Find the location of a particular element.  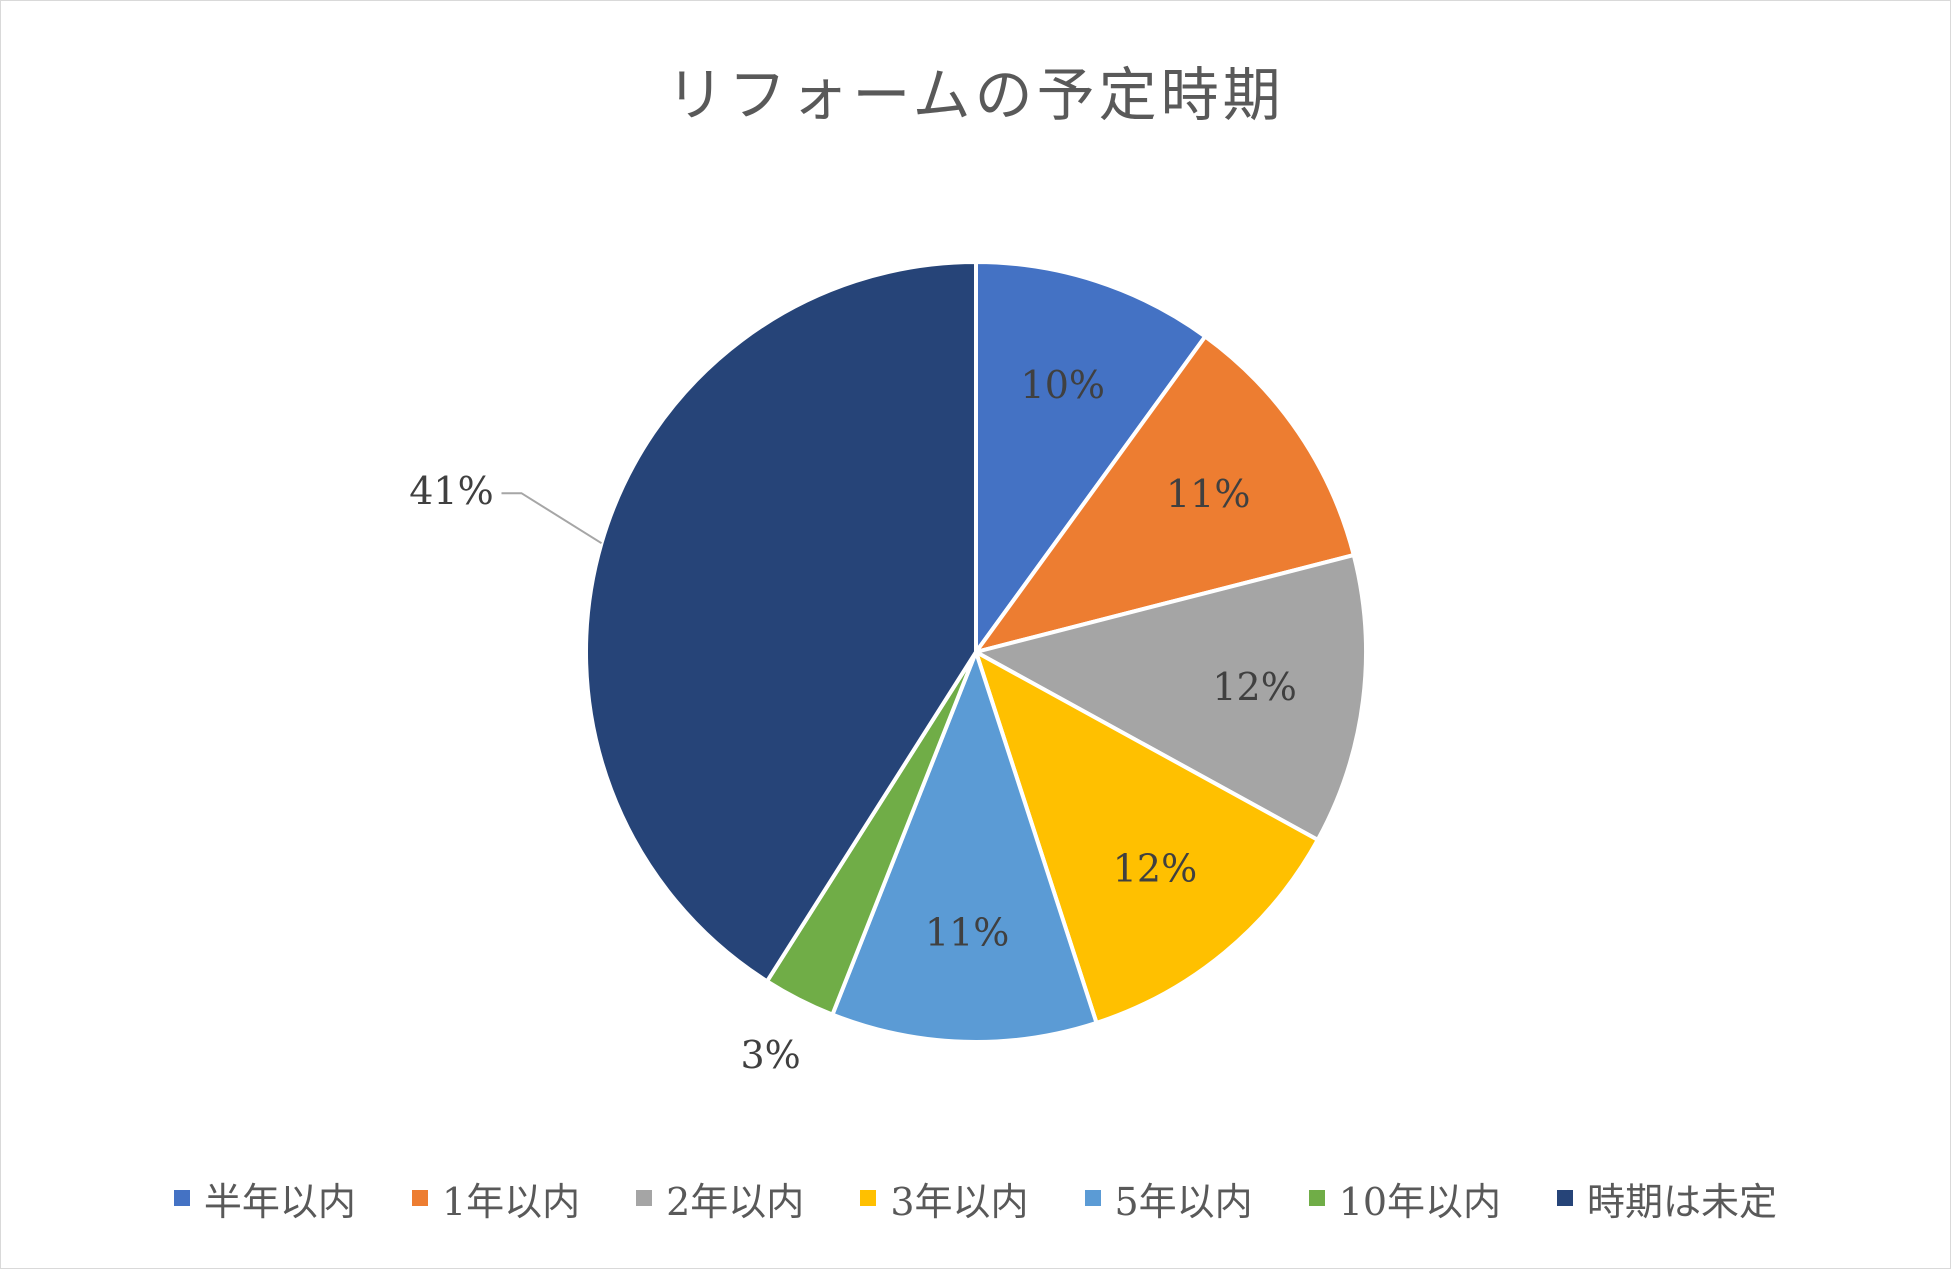

legend-item-4: 5年以内 is located at coordinates (1168, 1198).